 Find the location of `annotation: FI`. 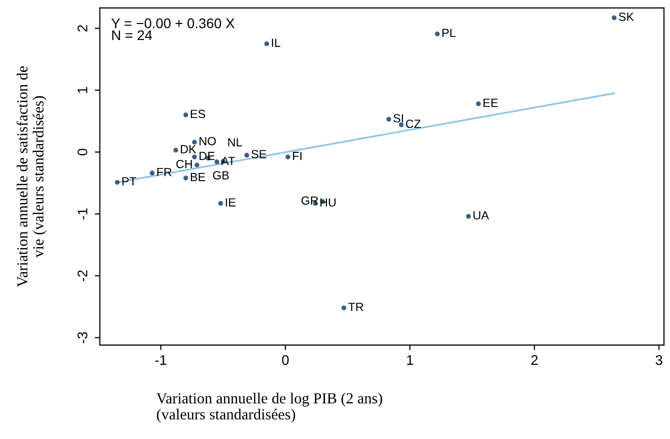

annotation: FI is located at coordinates (297, 156).